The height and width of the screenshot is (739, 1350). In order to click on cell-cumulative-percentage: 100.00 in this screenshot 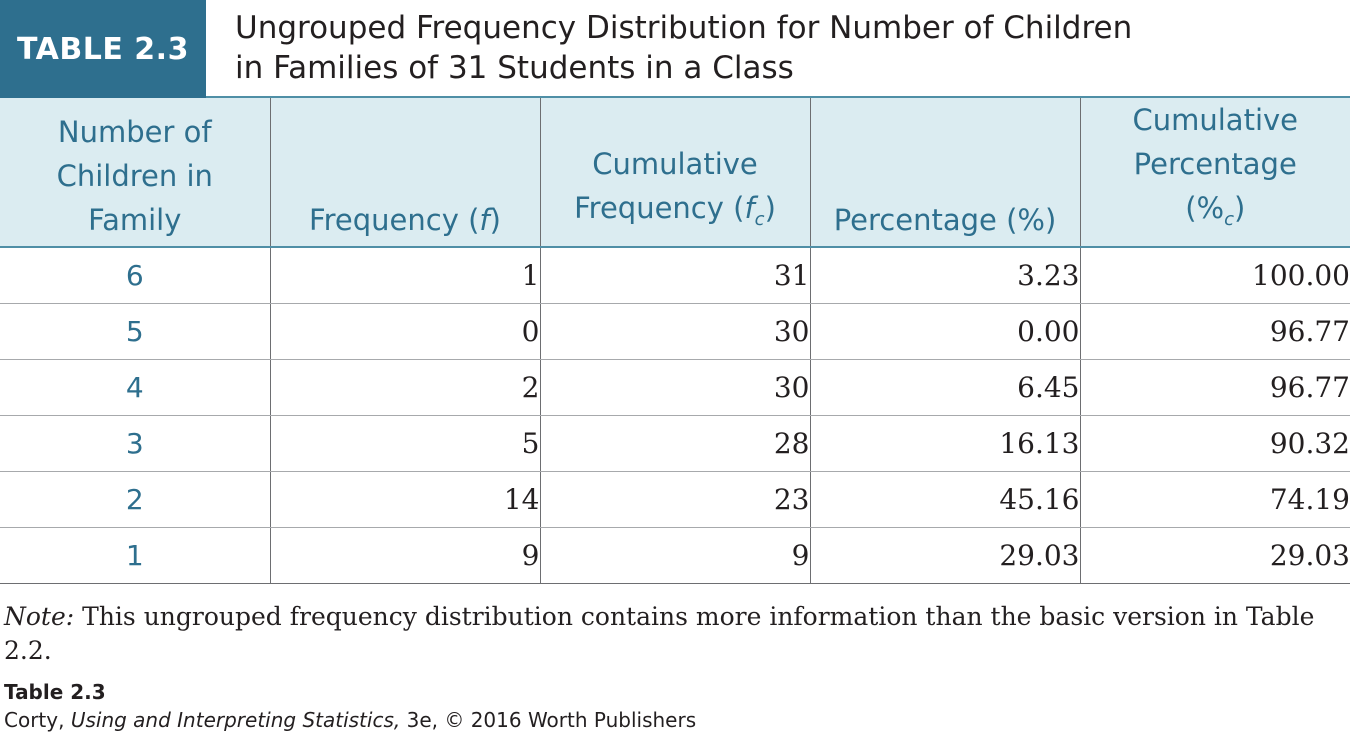, I will do `click(1215, 275)`.